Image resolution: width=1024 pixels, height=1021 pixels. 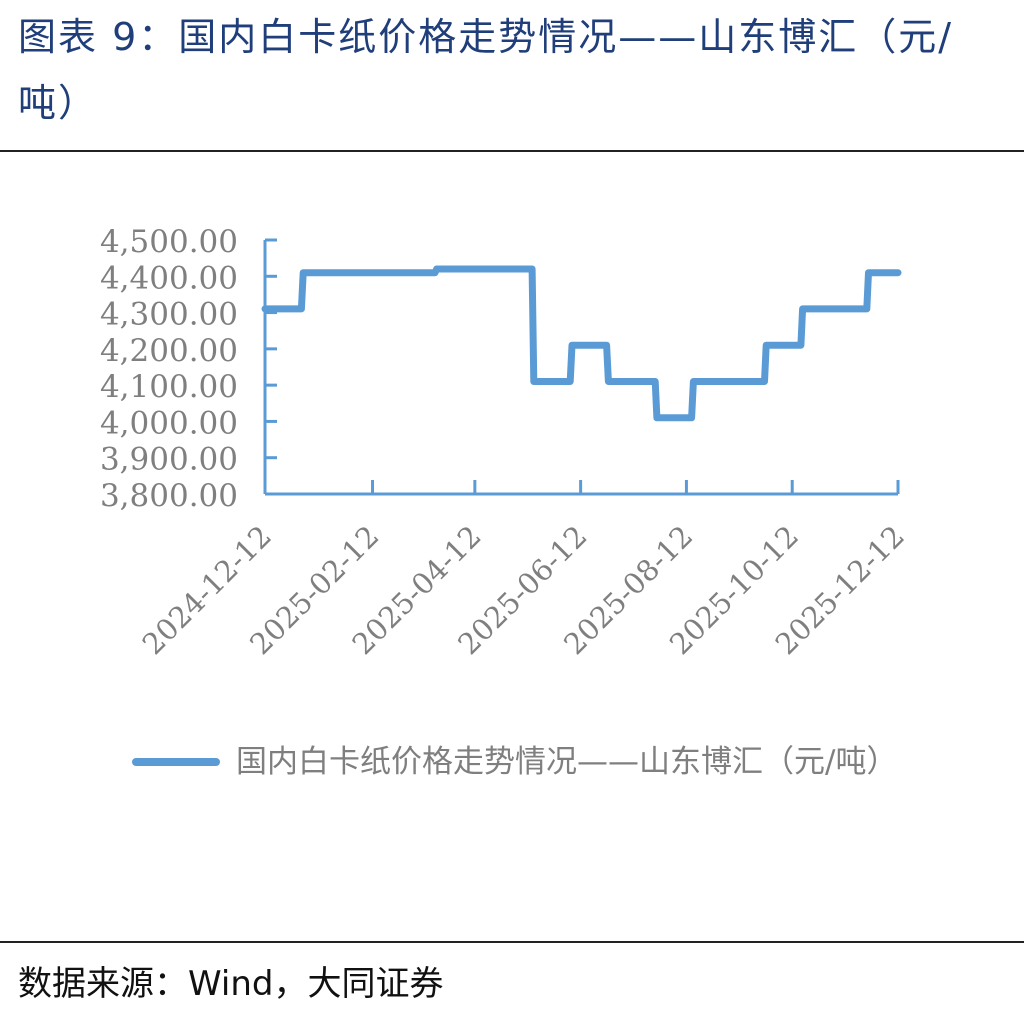 What do you see at coordinates (176, 762) in the screenshot?
I see `legend-swatch` at bounding box center [176, 762].